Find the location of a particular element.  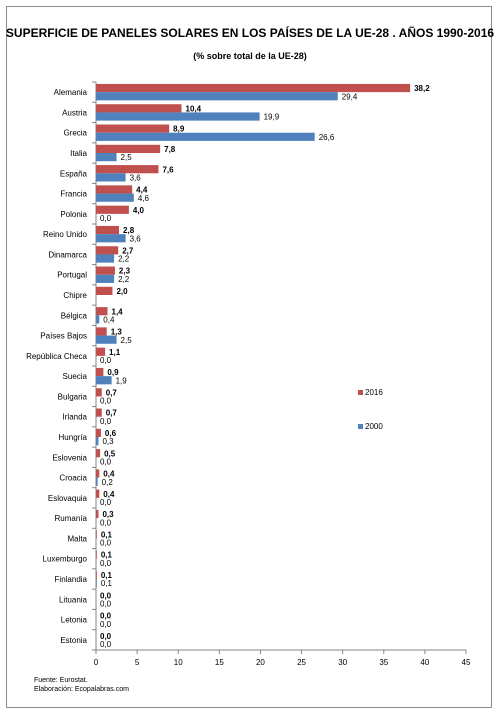

x-tick-label: 30 is located at coordinates (342, 662).